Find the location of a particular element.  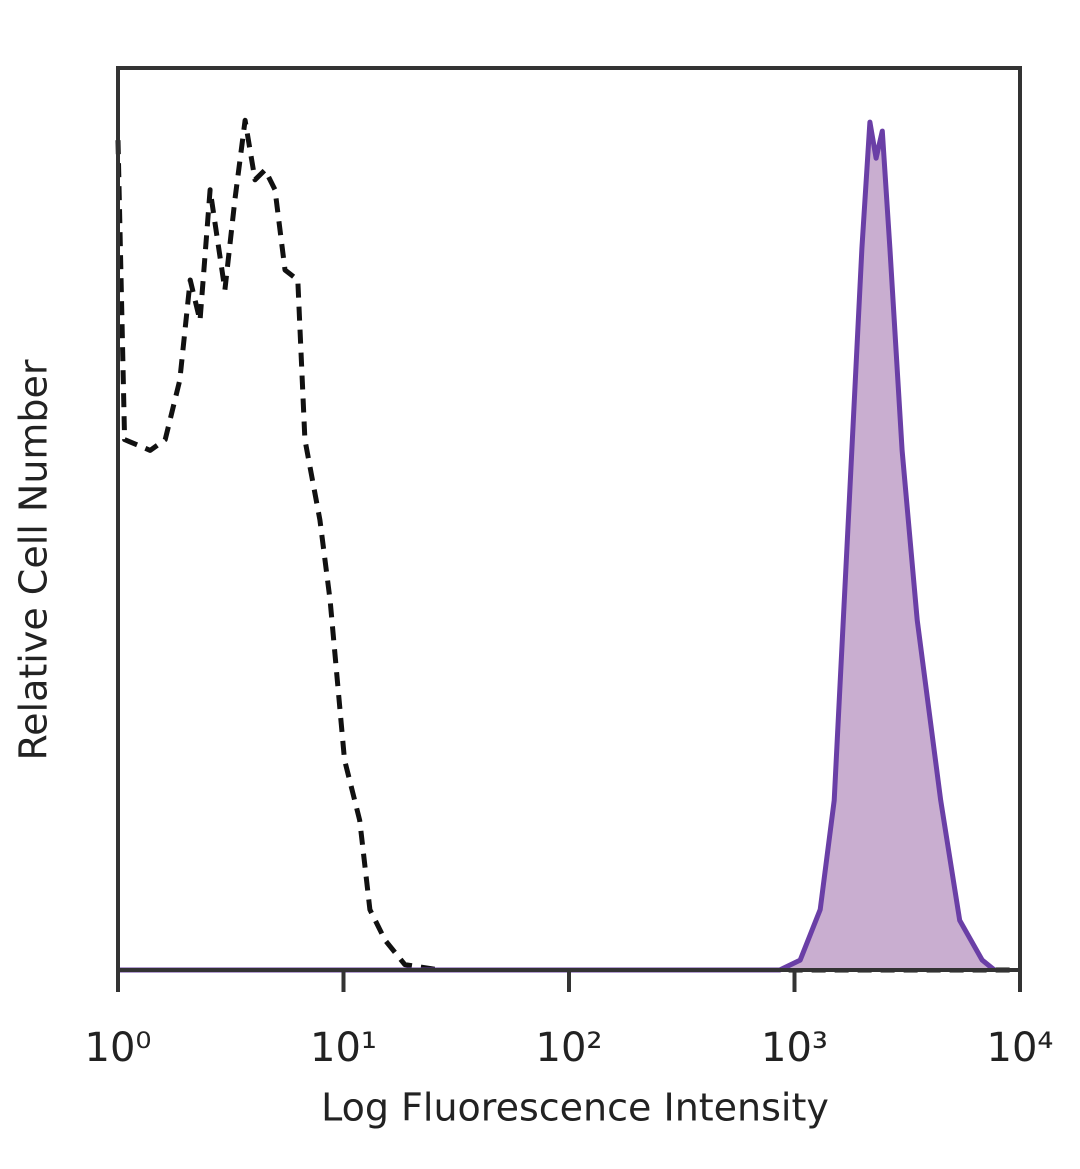

x-tick-label: 10⁰ is located at coordinates (118, 1048).